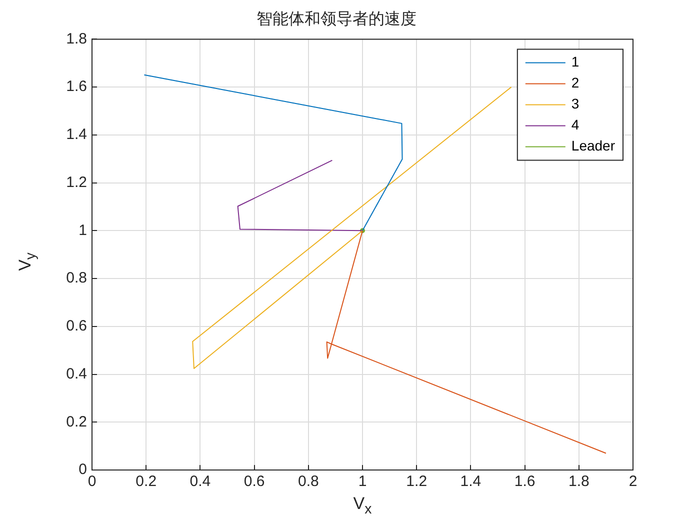 The width and height of the screenshot is (700, 525). What do you see at coordinates (76, 135) in the screenshot?
I see `y-tick-label: 1.4` at bounding box center [76, 135].